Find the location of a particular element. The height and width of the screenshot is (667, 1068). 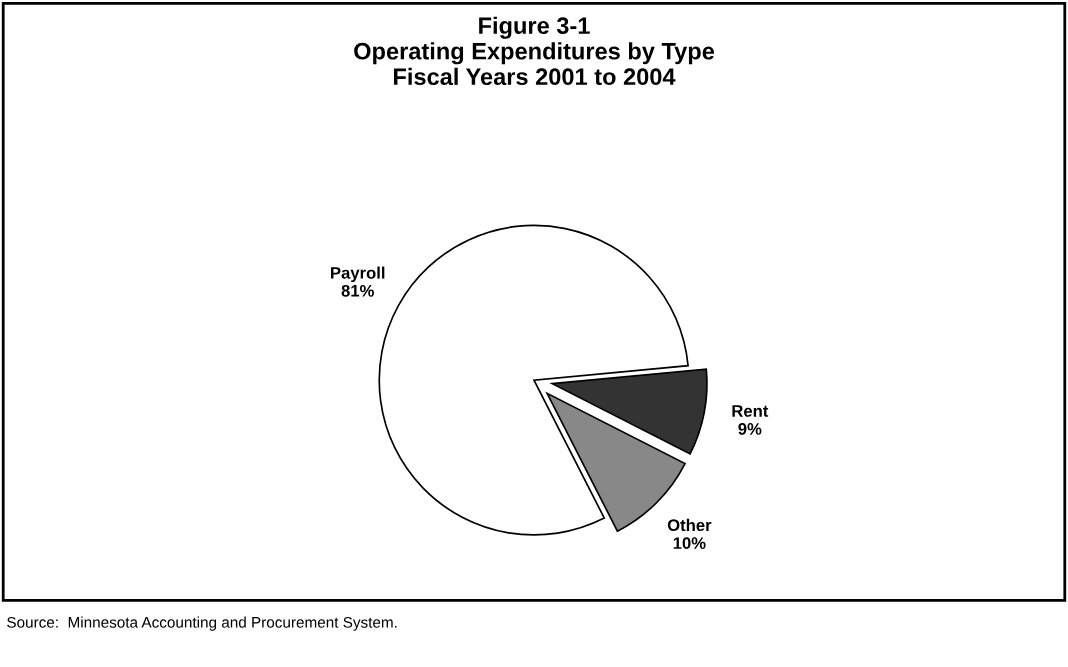

slice-label: Other is located at coordinates (689, 525).